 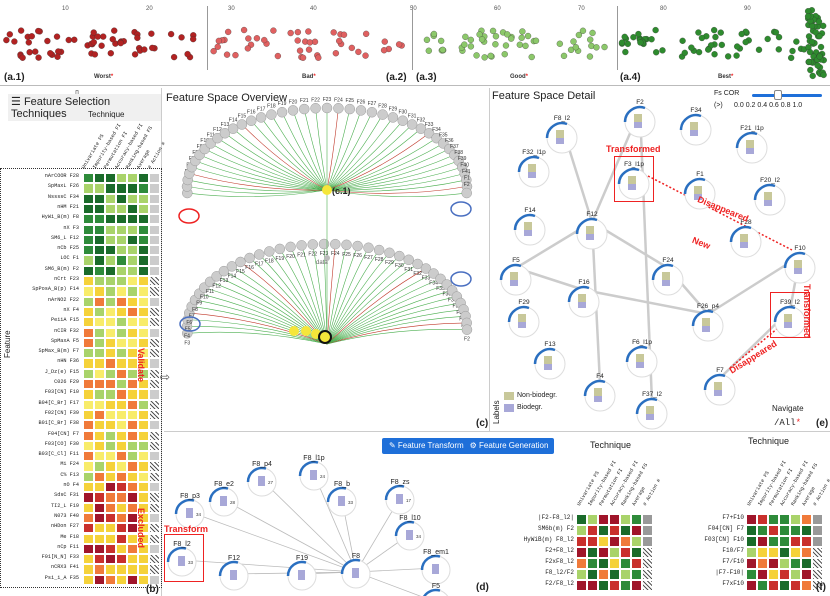 I want to click on feature-transformation-button: ✎ Feature Transformation, so click(x=435, y=446).